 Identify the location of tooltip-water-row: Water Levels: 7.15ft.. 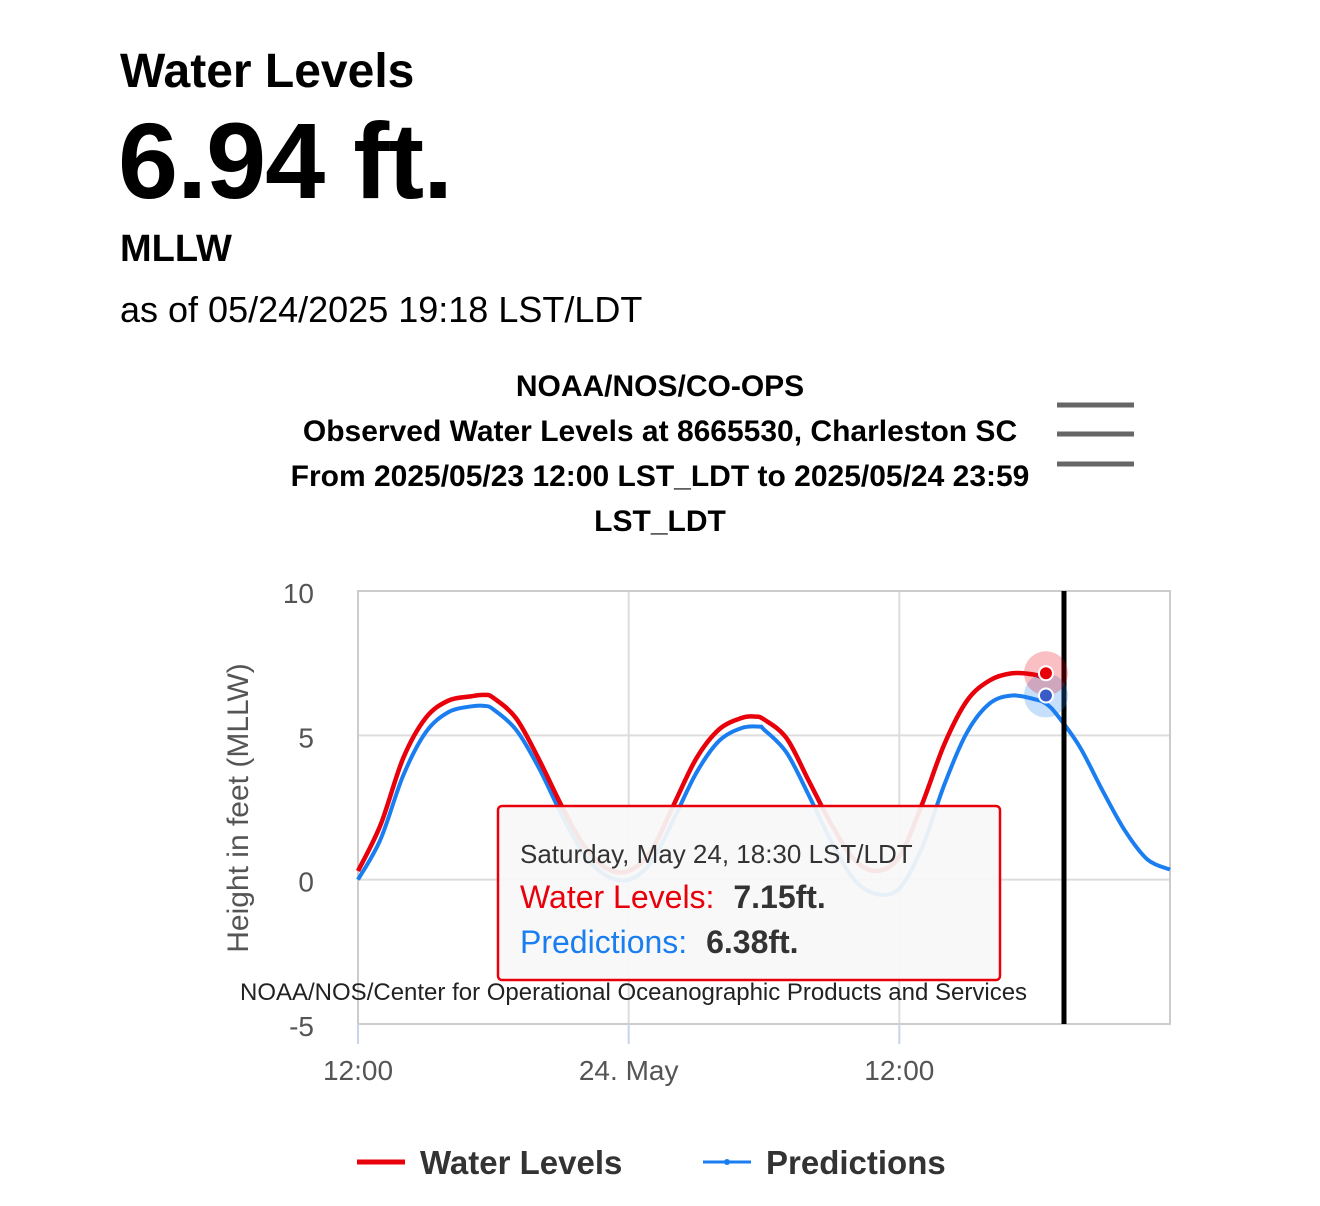
(673, 897).